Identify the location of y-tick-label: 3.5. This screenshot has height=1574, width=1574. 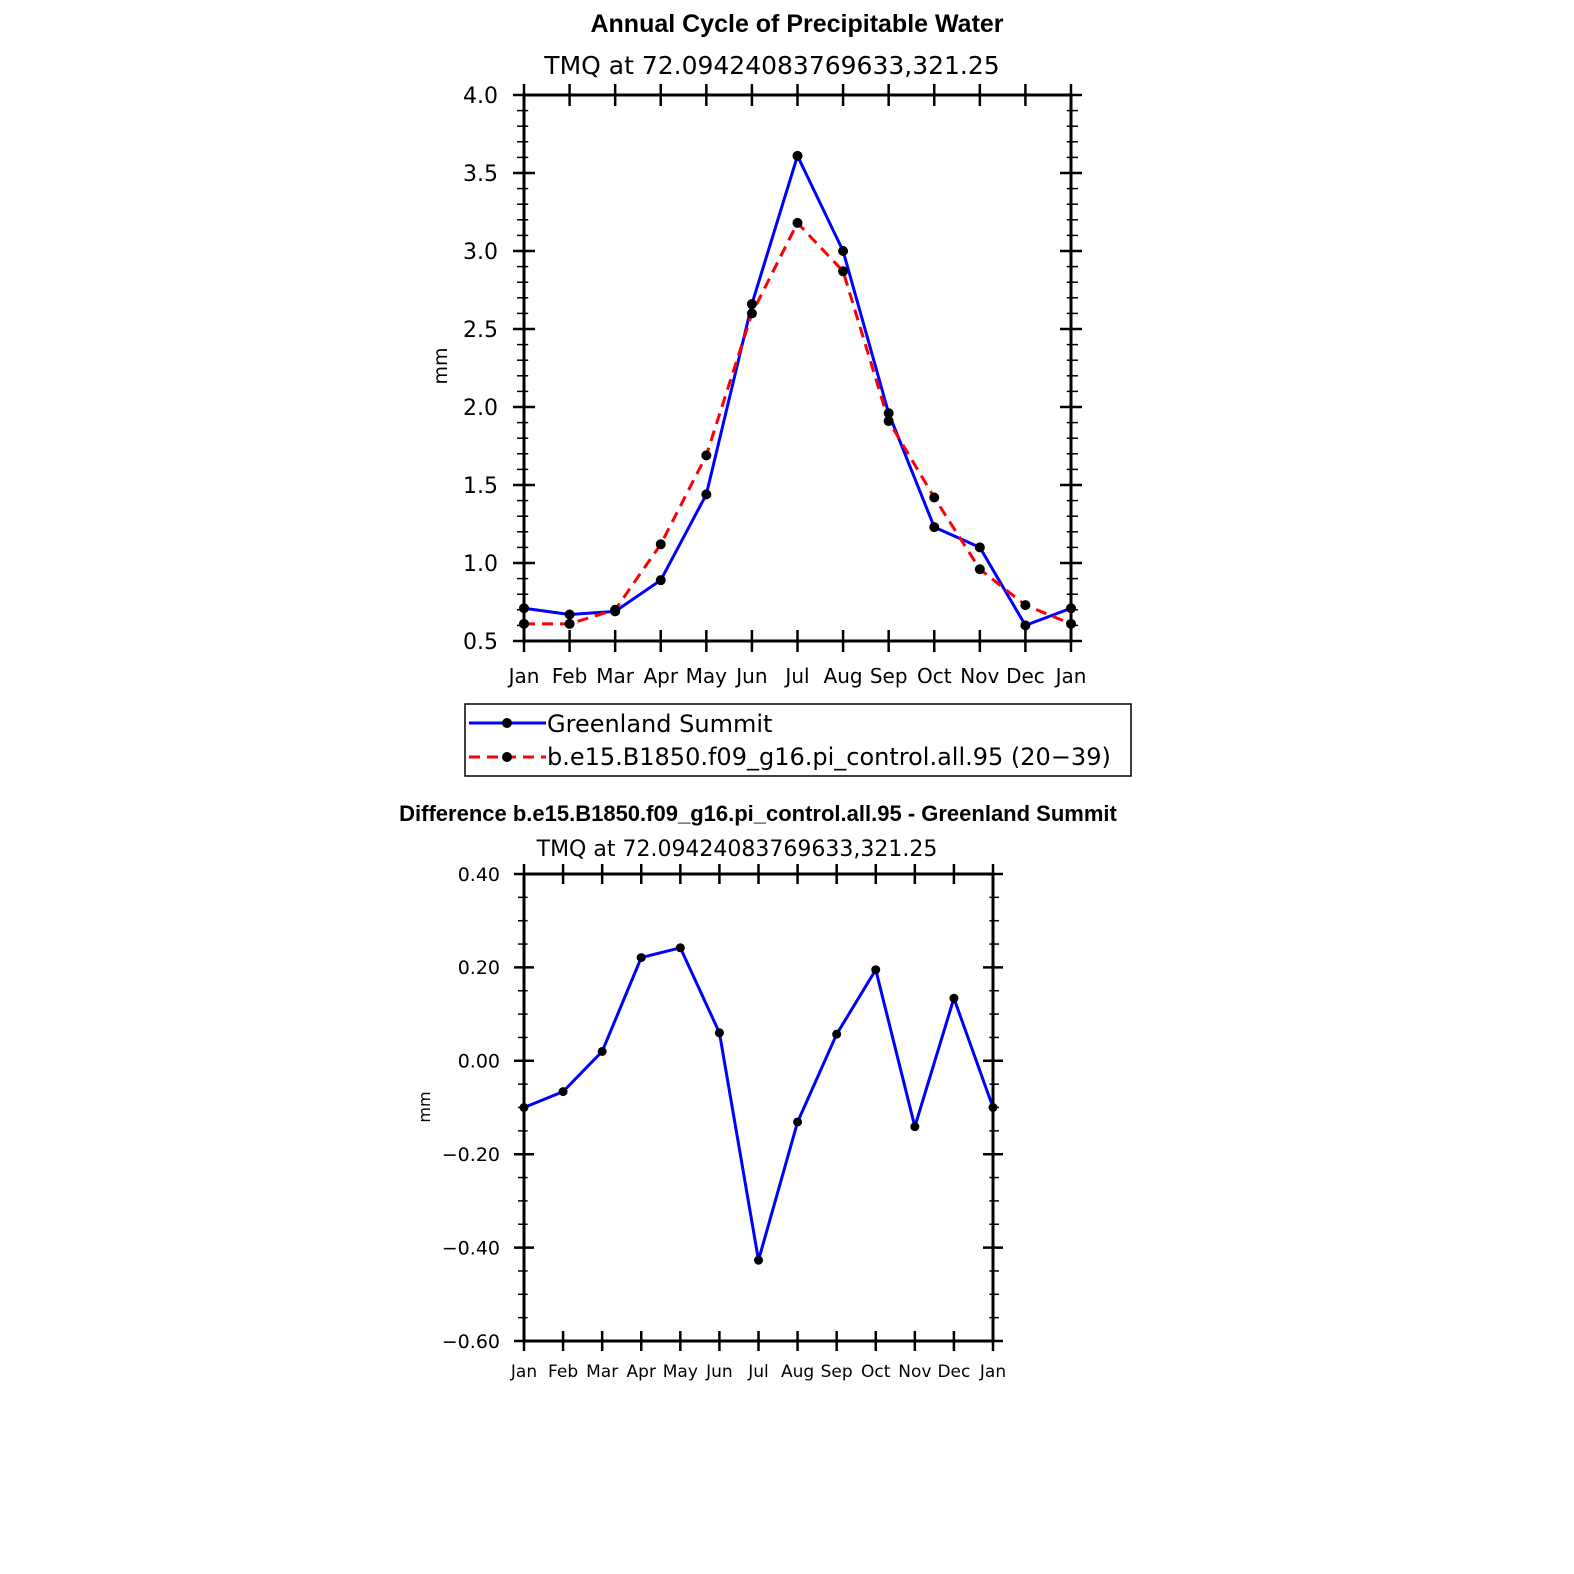
(480, 174).